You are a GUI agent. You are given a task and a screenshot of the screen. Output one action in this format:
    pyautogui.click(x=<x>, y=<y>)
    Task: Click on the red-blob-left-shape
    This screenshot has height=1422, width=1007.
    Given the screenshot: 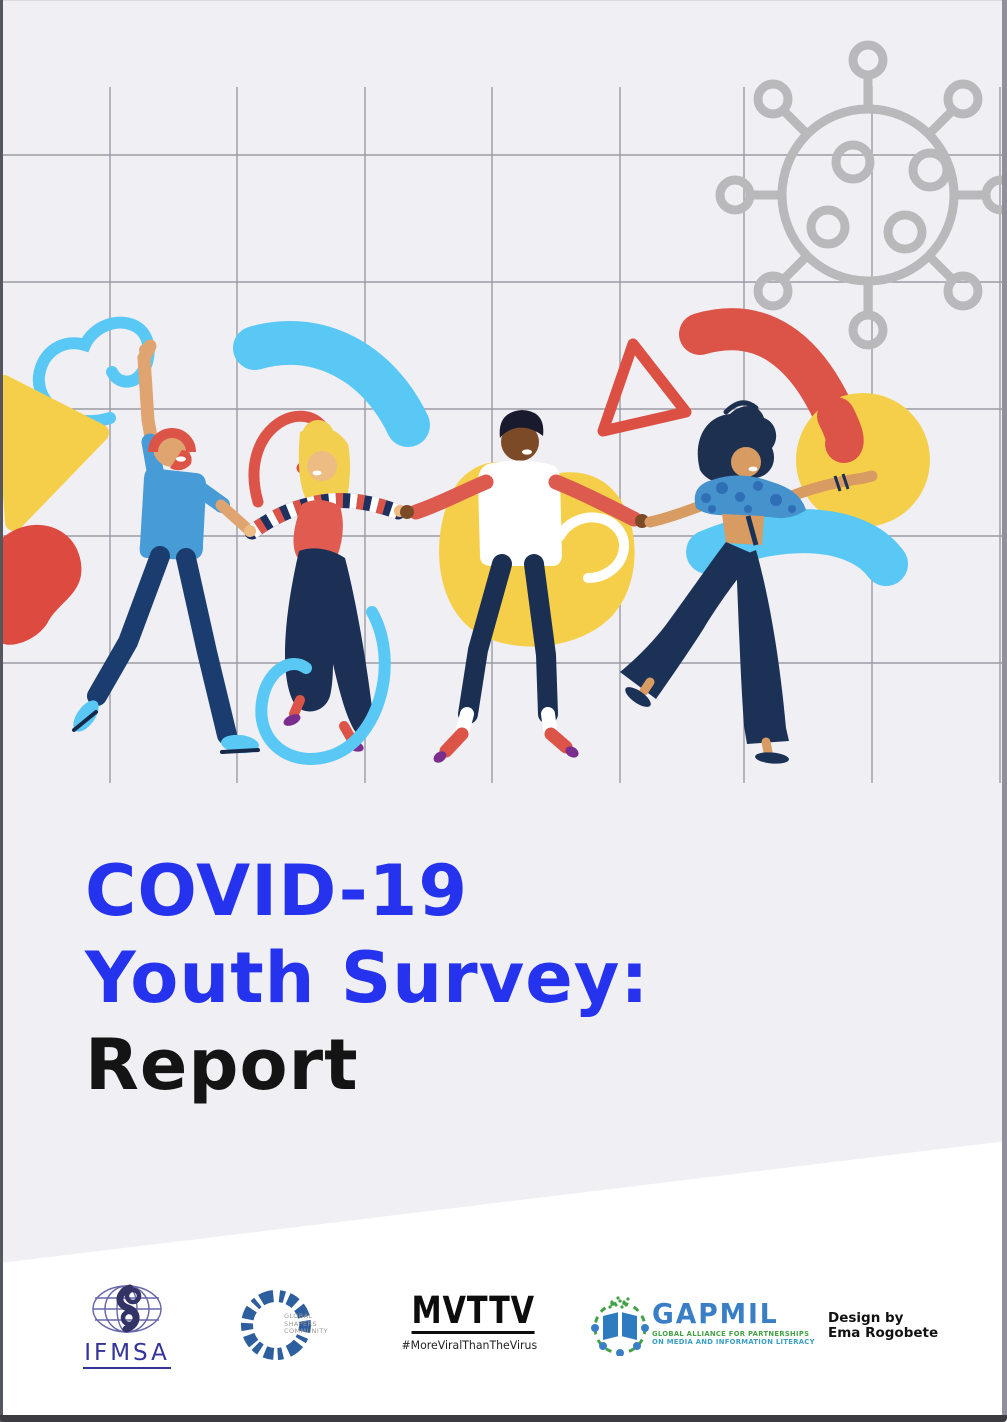 What is the action you would take?
    pyautogui.click(x=41, y=584)
    